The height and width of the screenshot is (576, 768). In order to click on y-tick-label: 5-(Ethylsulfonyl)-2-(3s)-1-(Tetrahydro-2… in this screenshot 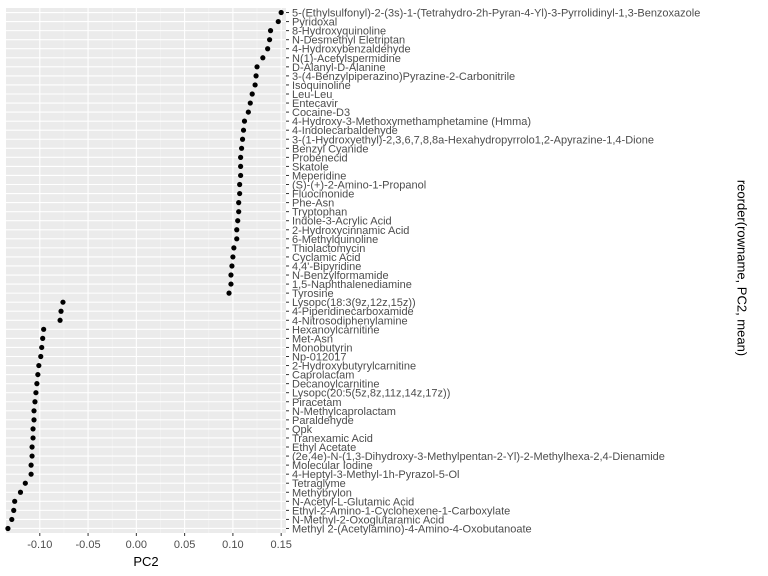, I will do `click(496, 14)`.